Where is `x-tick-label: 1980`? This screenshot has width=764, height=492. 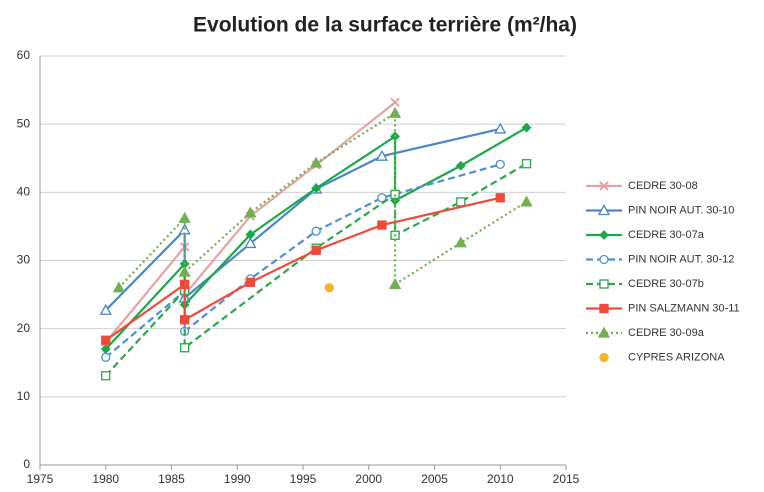
x-tick-label: 1980 is located at coordinates (105, 479).